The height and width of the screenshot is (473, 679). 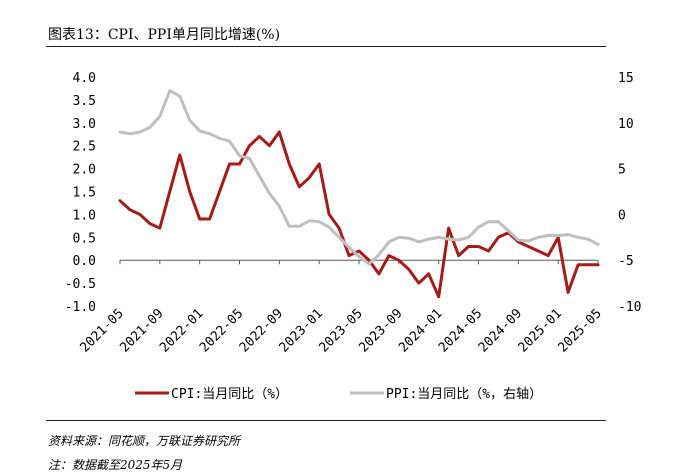 I want to click on left-axis-tick-label: 1.5, so click(x=84, y=193).